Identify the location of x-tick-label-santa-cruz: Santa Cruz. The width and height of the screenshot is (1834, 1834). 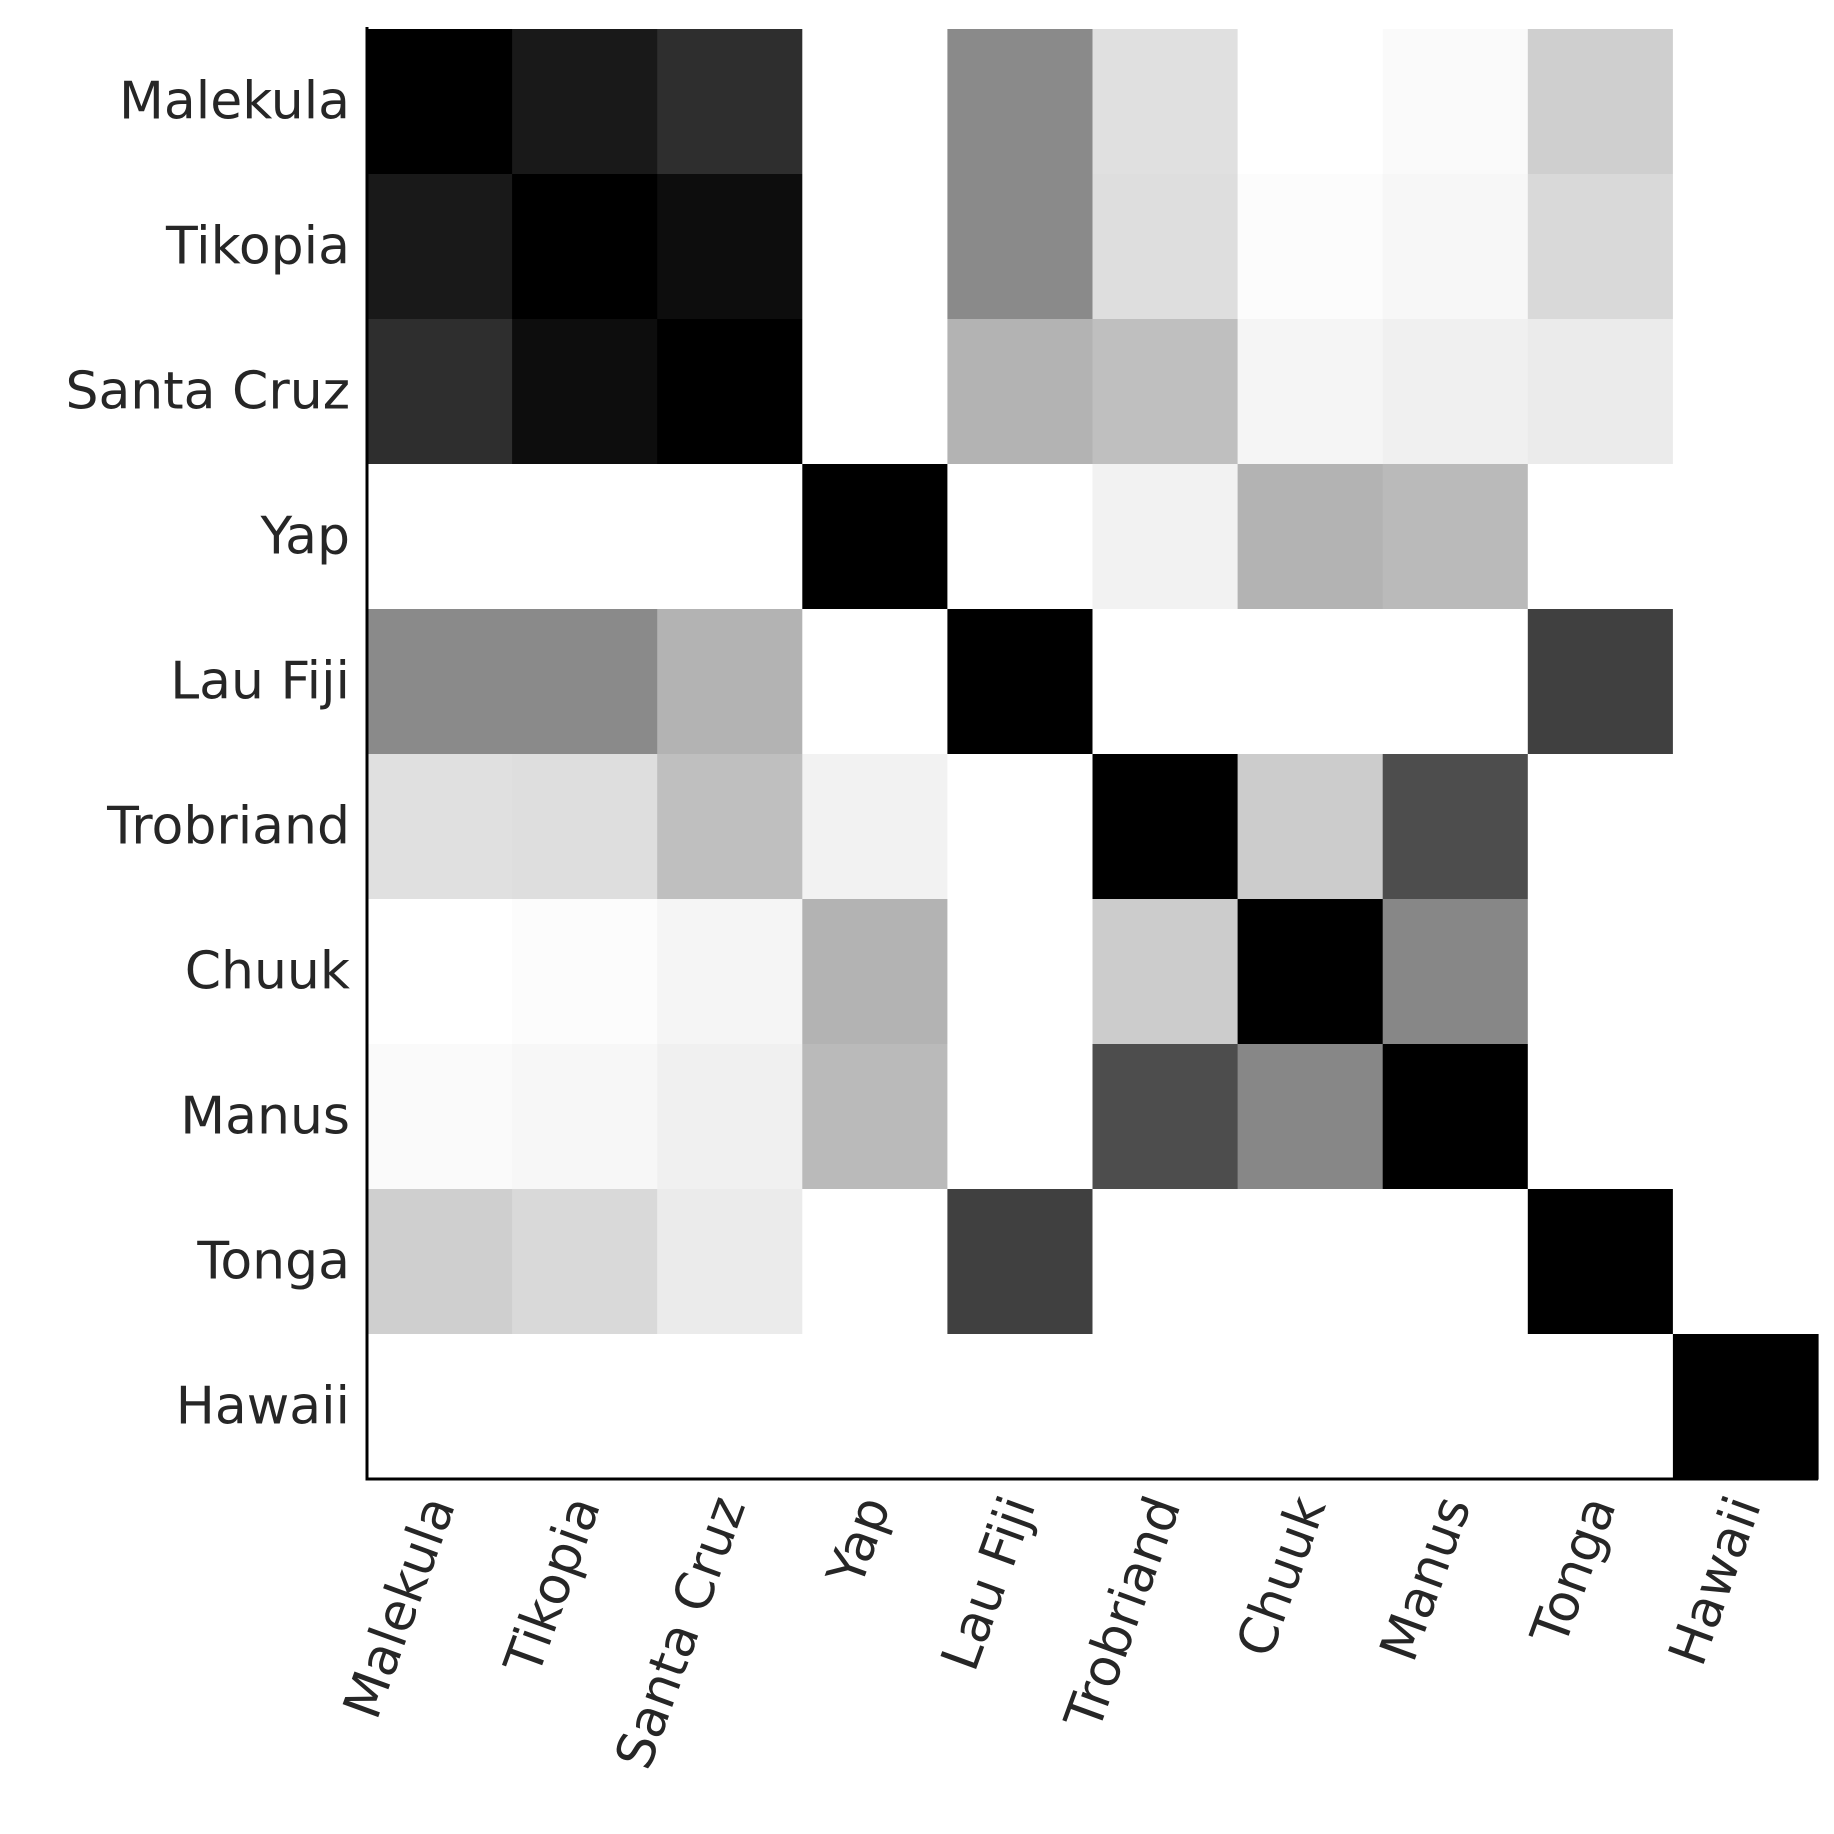
(681, 1633).